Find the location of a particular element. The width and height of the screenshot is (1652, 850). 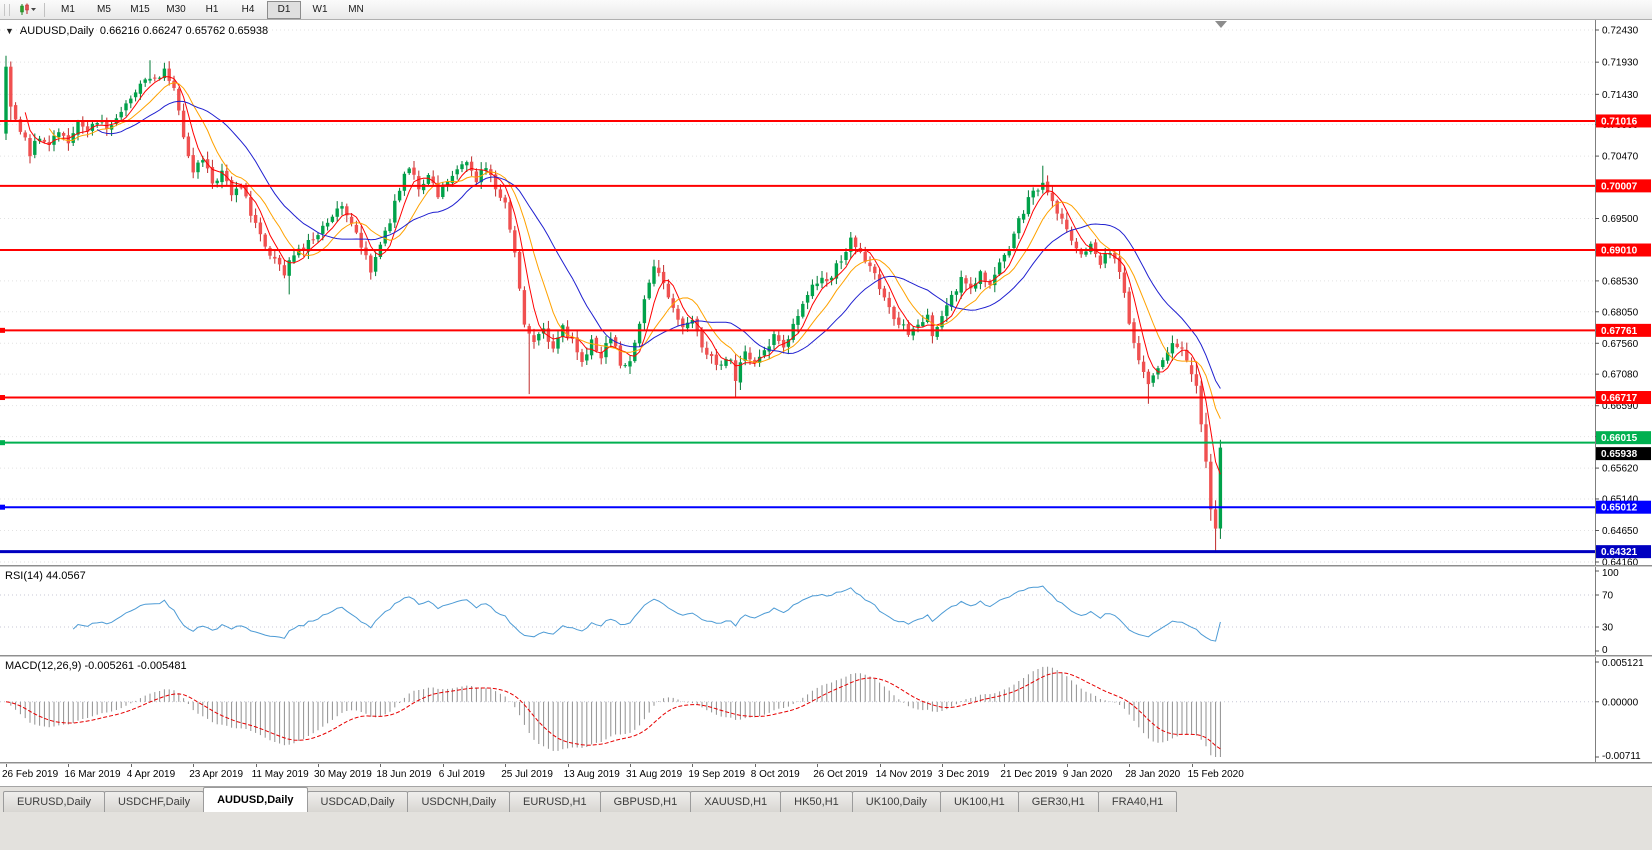

date-label: 18 Jun 2019 is located at coordinates (404, 774).